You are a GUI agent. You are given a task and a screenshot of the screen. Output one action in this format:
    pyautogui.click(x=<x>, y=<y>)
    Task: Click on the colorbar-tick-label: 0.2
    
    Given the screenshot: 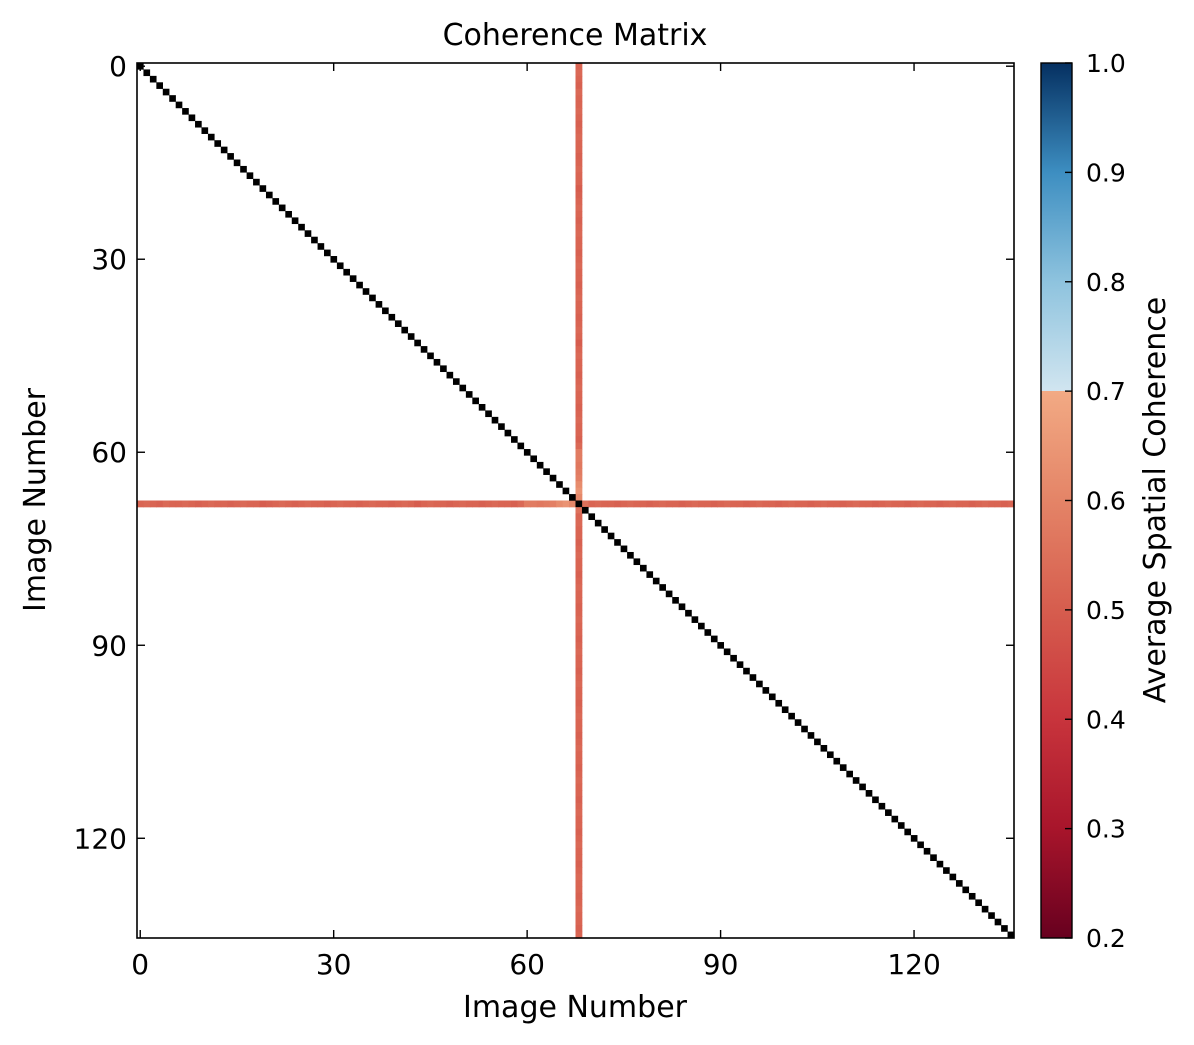 What is the action you would take?
    pyautogui.click(x=1106, y=938)
    